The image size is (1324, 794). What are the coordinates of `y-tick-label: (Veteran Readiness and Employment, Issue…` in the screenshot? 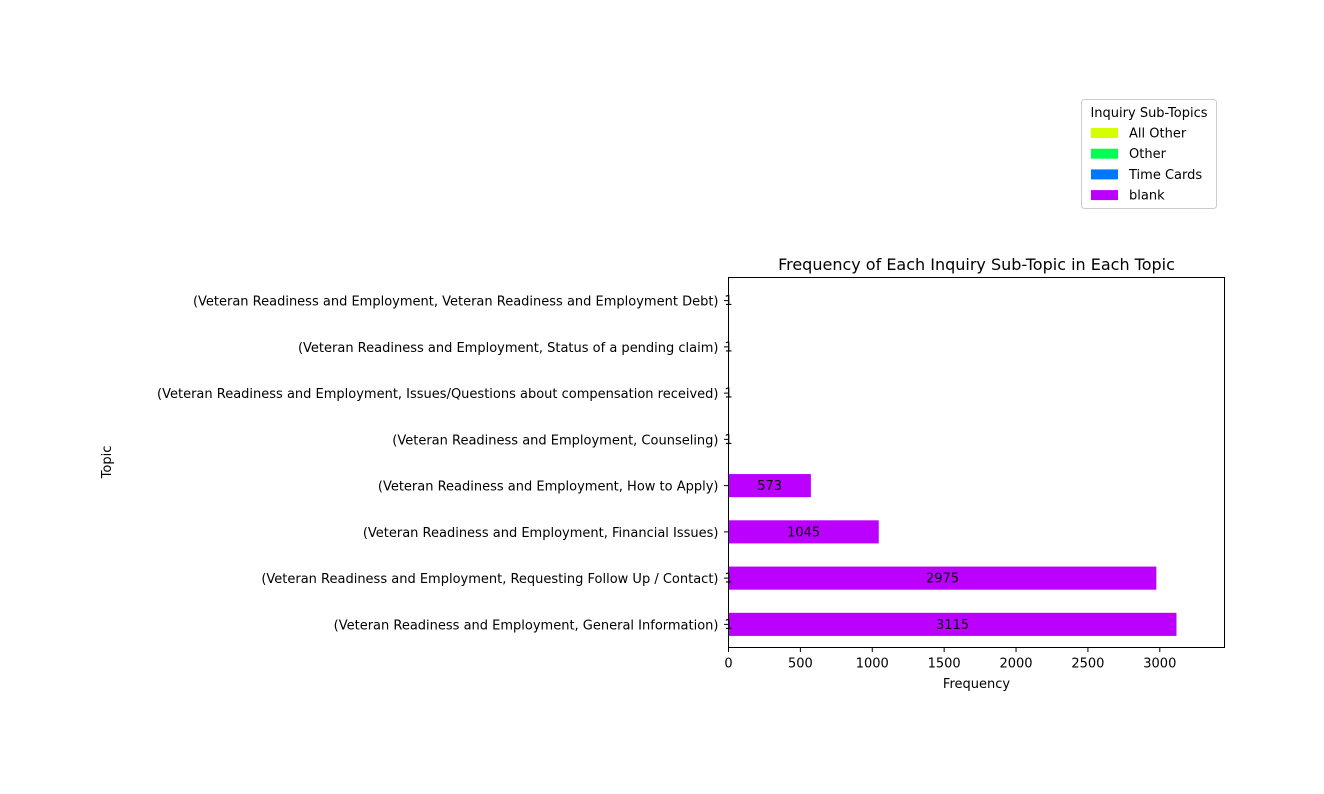 It's located at (437, 394).